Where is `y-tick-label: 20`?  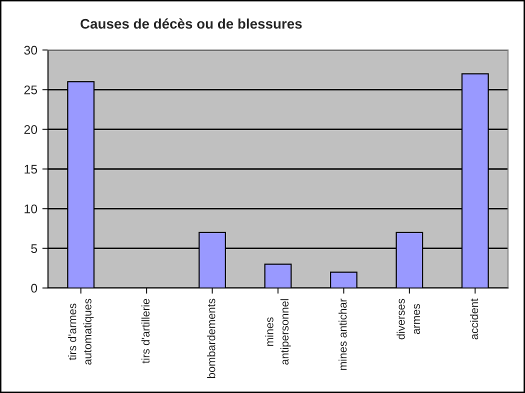
y-tick-label: 20 is located at coordinates (31, 129).